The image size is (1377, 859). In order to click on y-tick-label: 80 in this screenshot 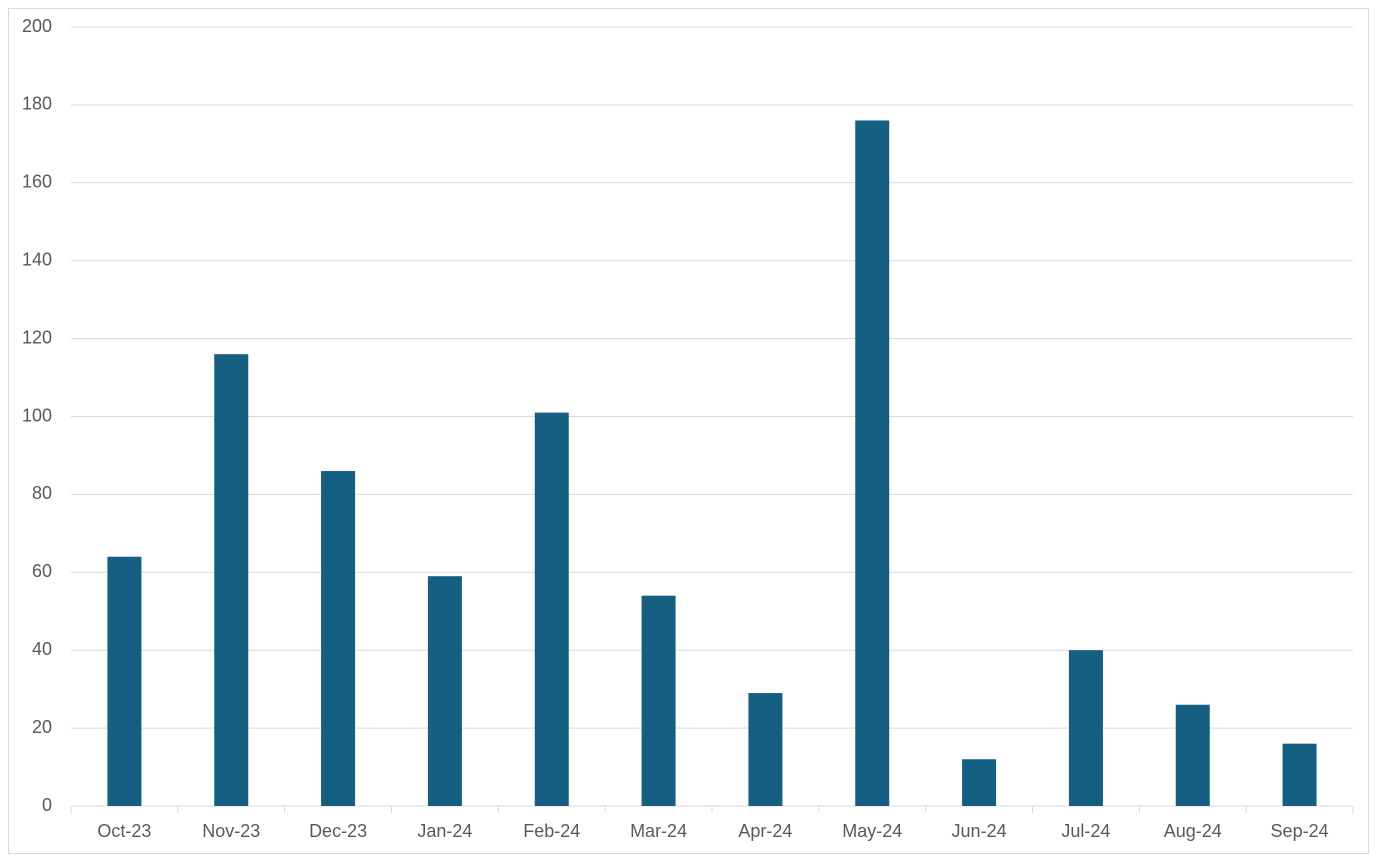, I will do `click(42, 493)`.